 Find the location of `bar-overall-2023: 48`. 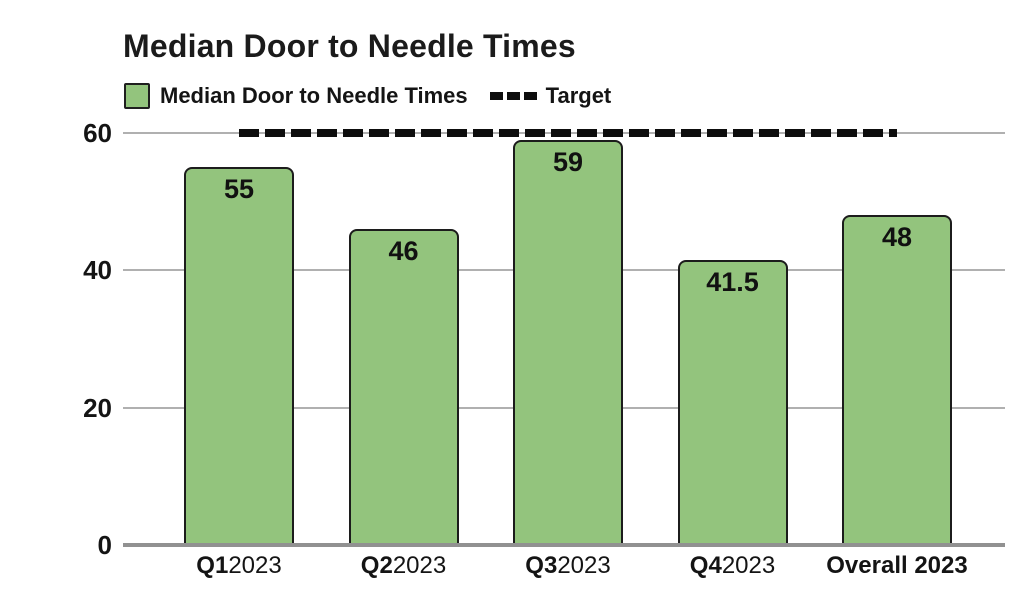

bar-overall-2023: 48 is located at coordinates (897, 380).